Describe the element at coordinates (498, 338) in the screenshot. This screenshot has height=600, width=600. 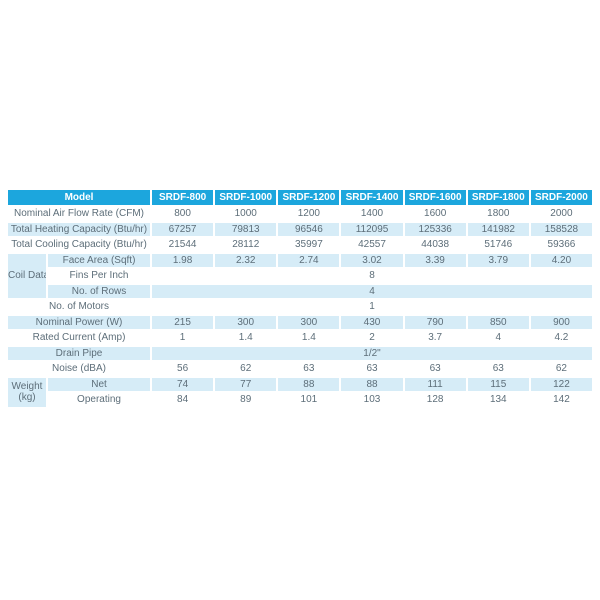
I see `cell: 4` at that location.